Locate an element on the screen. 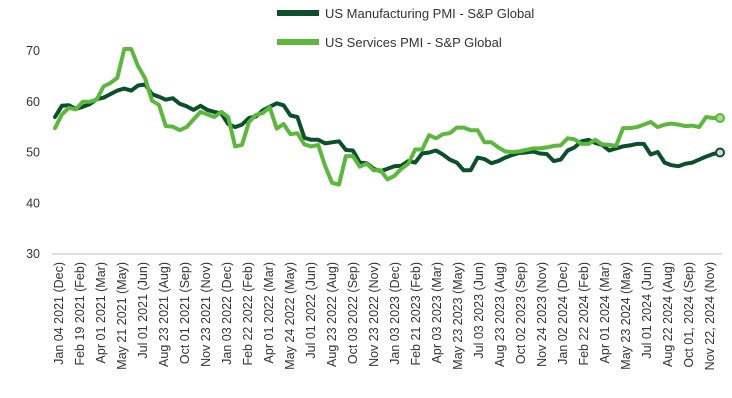 The width and height of the screenshot is (732, 398). y-tick-label: 70 is located at coordinates (33, 51).